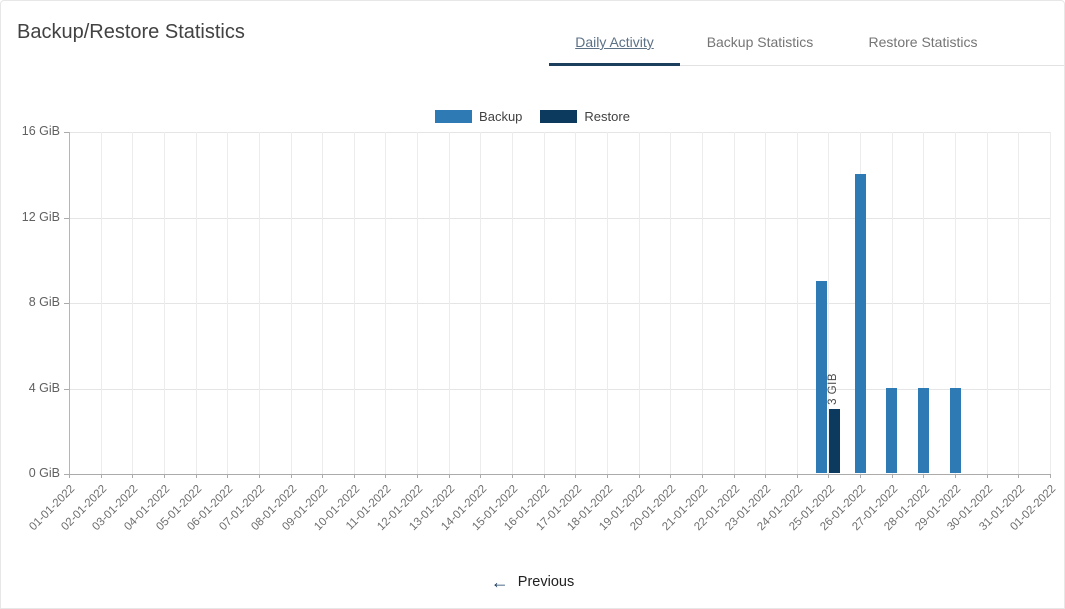 This screenshot has height=609, width=1065. What do you see at coordinates (40, 131) in the screenshot?
I see `y-axis-label: 16 GiB` at bounding box center [40, 131].